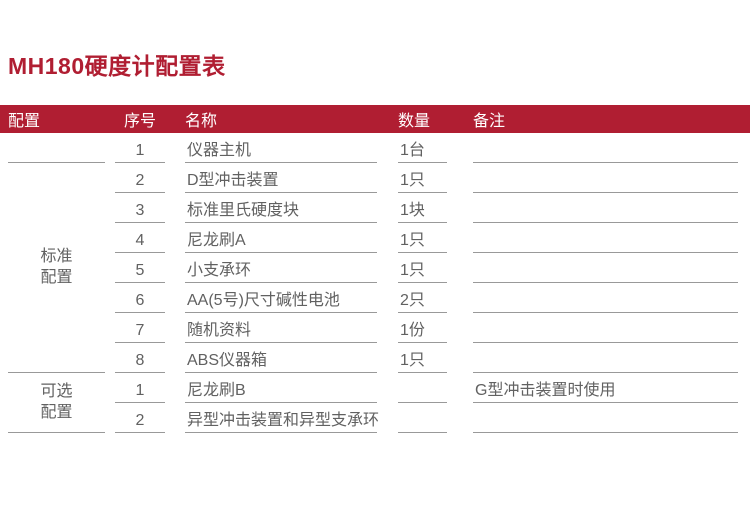  What do you see at coordinates (281, 298) in the screenshot?
I see `name-cell: AA(5号)尺寸碱性电池` at bounding box center [281, 298].